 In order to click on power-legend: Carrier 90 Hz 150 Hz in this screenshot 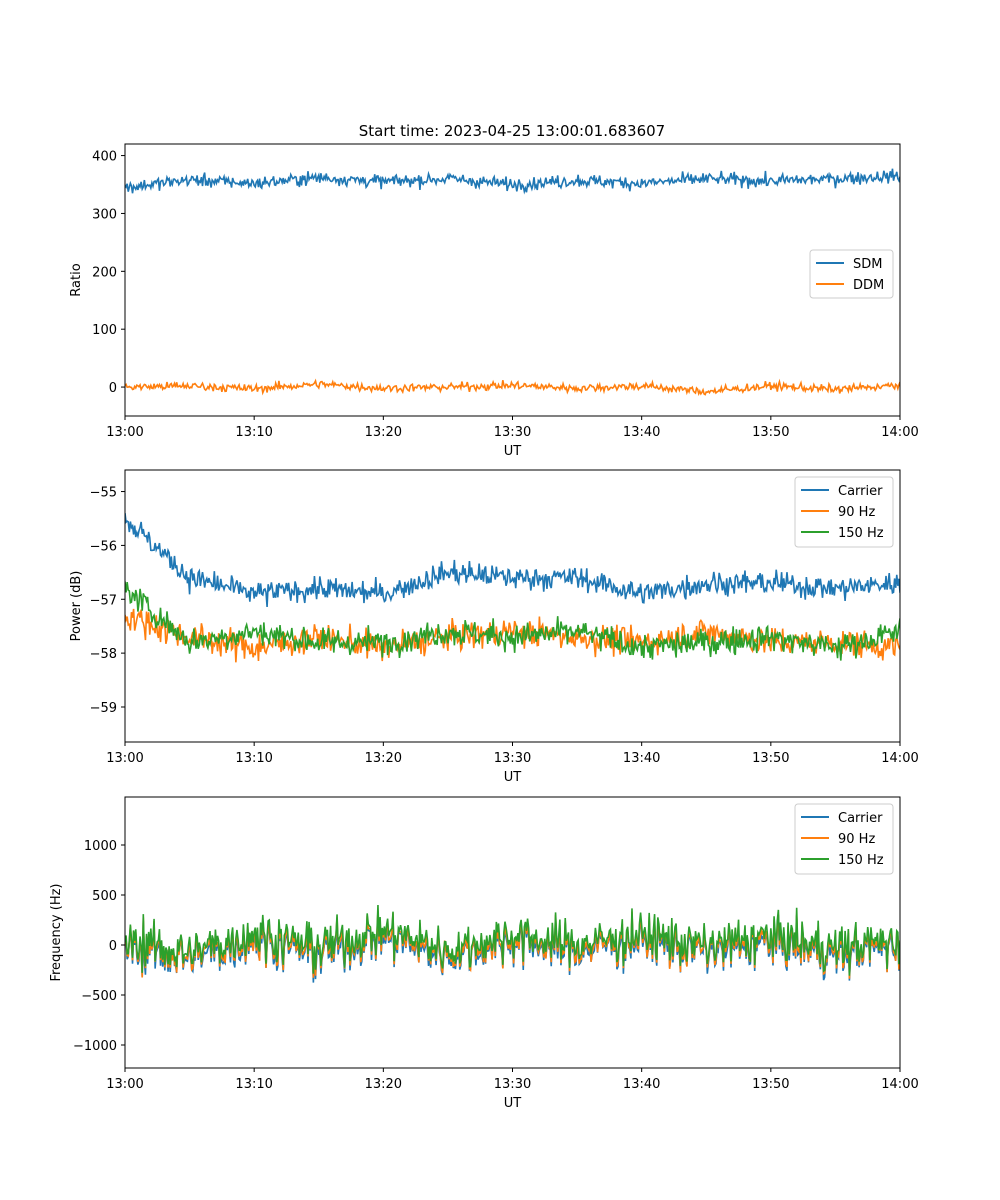, I will do `click(844, 512)`.